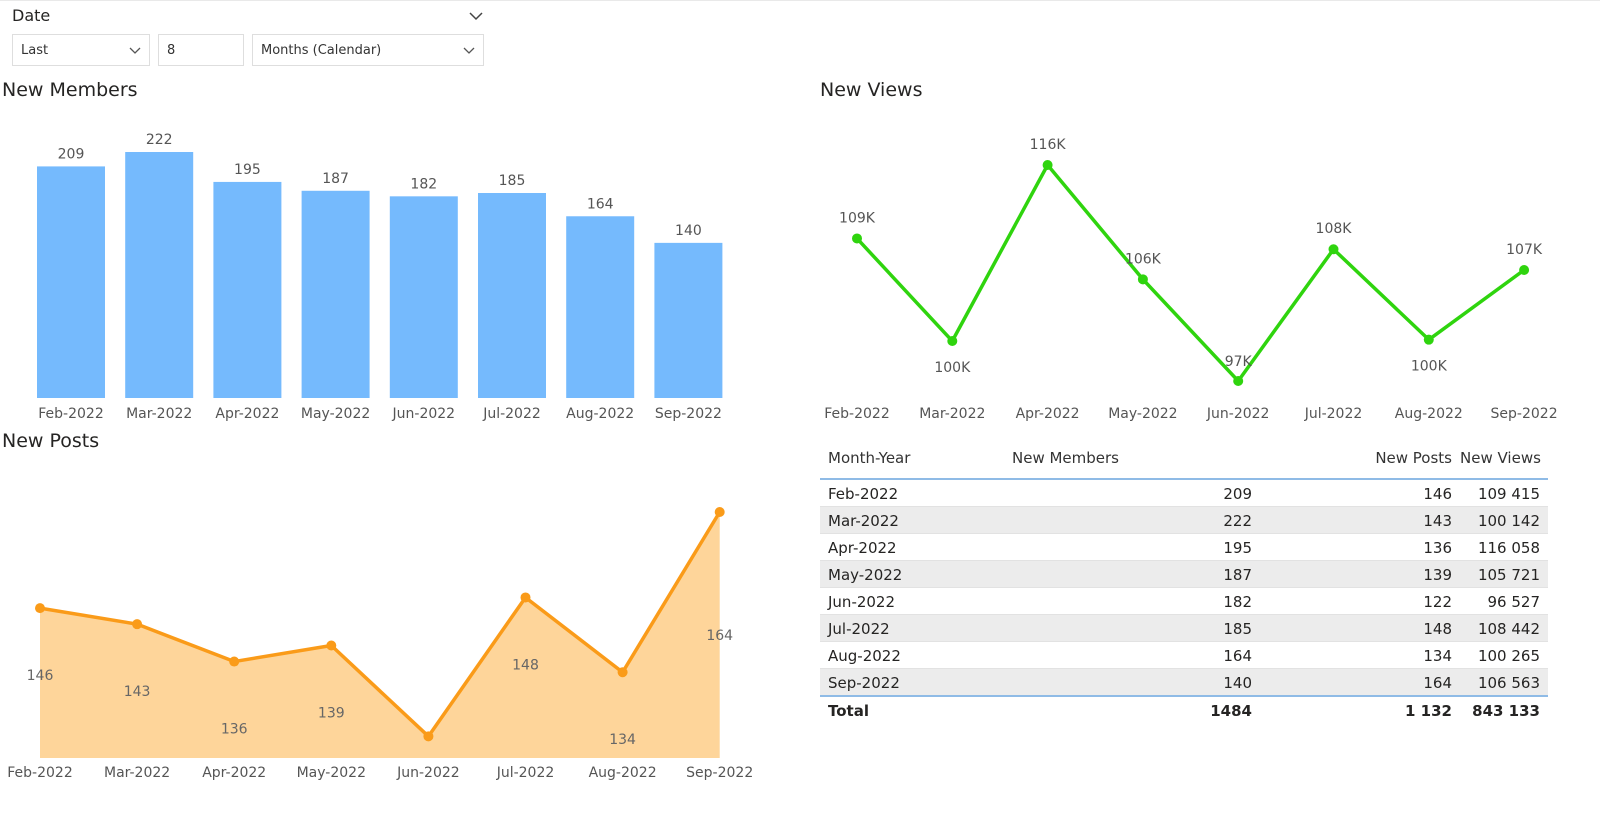 This screenshot has width=1600, height=820. I want to click on cell-views: 100 265, so click(1508, 656).